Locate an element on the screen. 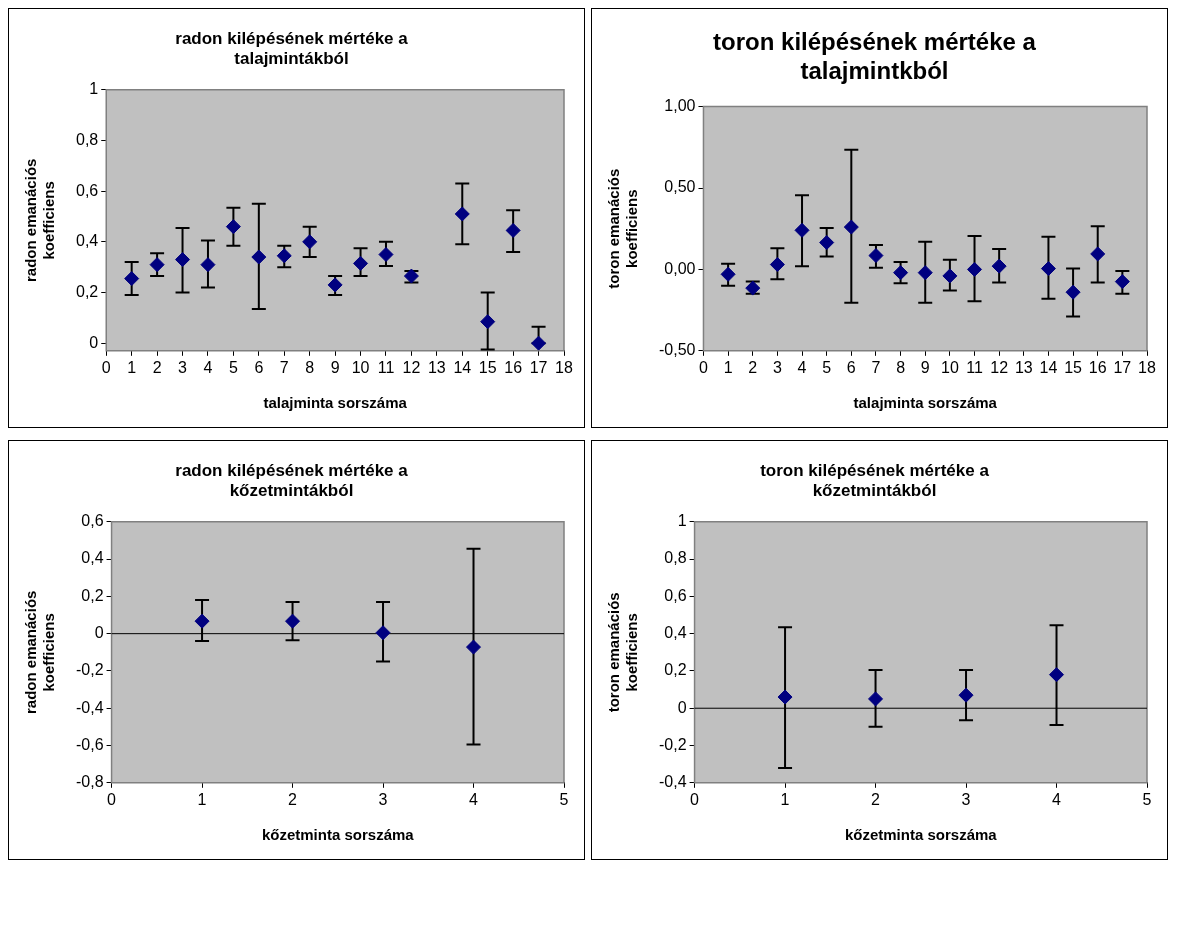  y-tick-label: -0,6 is located at coordinates (89, 744).